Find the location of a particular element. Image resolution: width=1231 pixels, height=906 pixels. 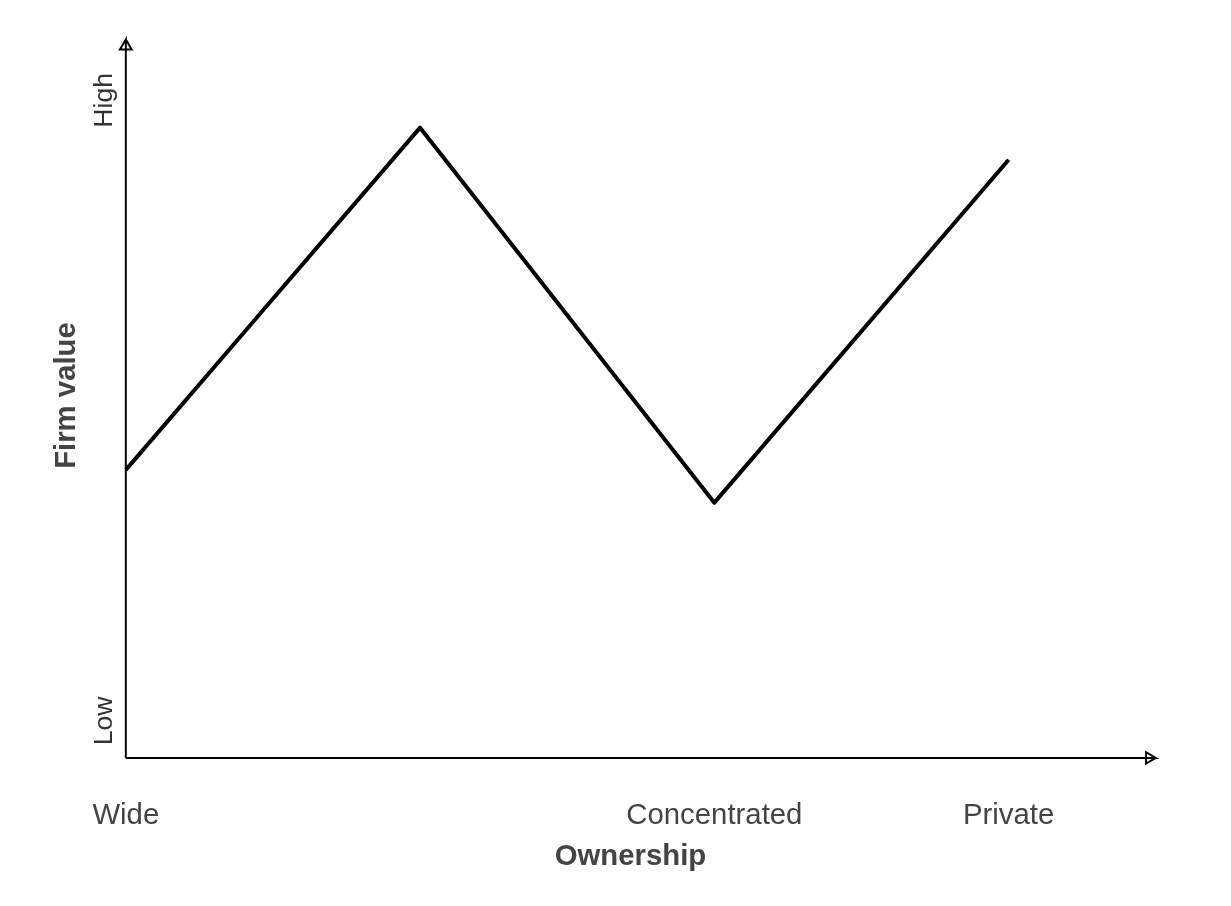

x-tick-label: Wide is located at coordinates (126, 813).